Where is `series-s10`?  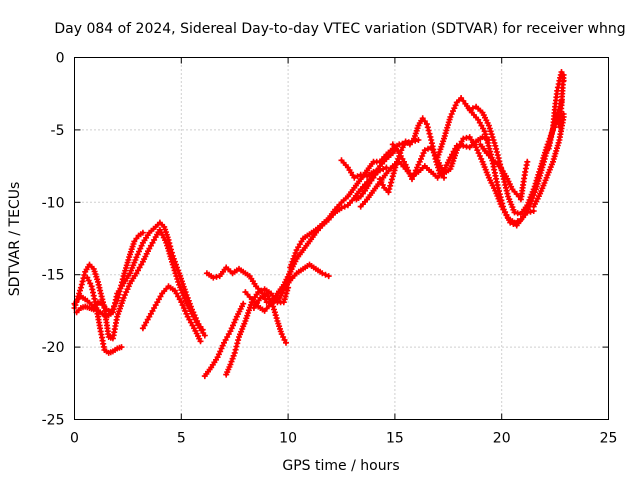
series-s10 is located at coordinates (269, 318).